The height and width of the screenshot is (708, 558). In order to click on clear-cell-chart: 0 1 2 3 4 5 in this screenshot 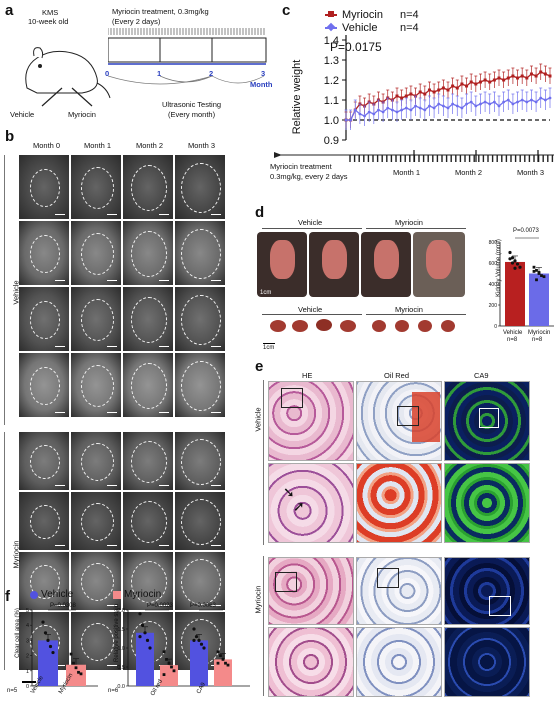, I will do `click(62, 649)`.